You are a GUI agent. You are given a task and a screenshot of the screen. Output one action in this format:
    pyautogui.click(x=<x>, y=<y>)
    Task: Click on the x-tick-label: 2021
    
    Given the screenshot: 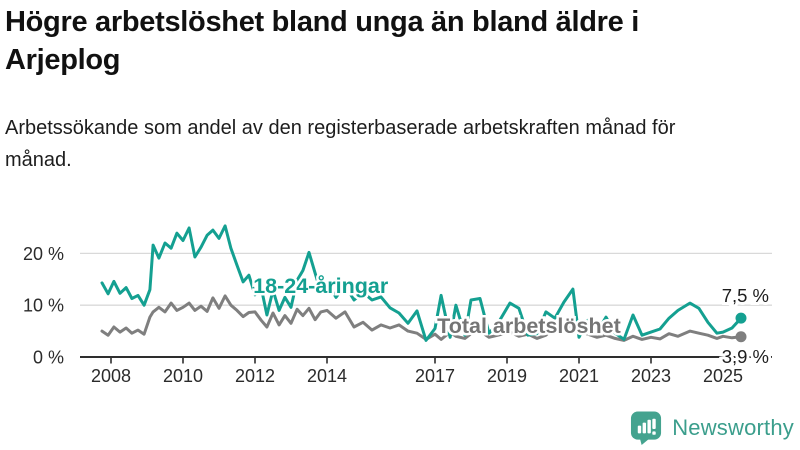 What is the action you would take?
    pyautogui.click(x=579, y=376)
    